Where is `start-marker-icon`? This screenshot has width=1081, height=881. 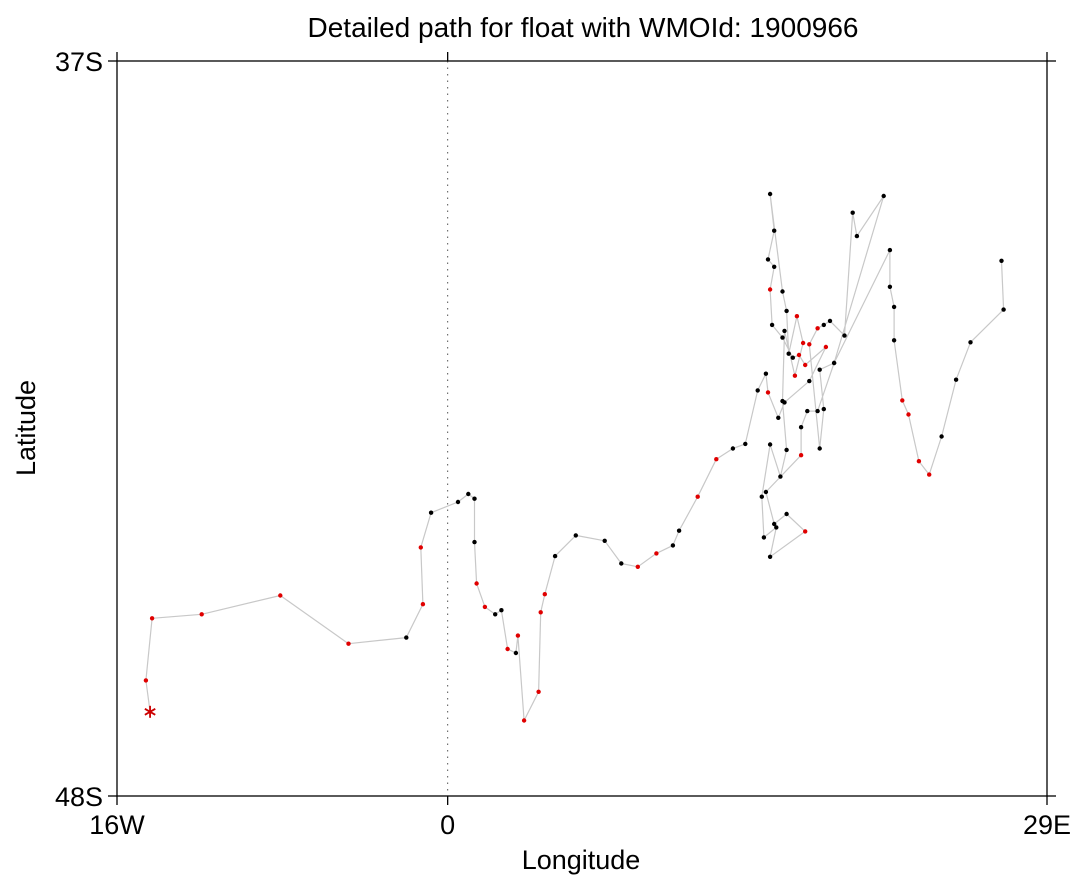 start-marker-icon is located at coordinates (150, 711).